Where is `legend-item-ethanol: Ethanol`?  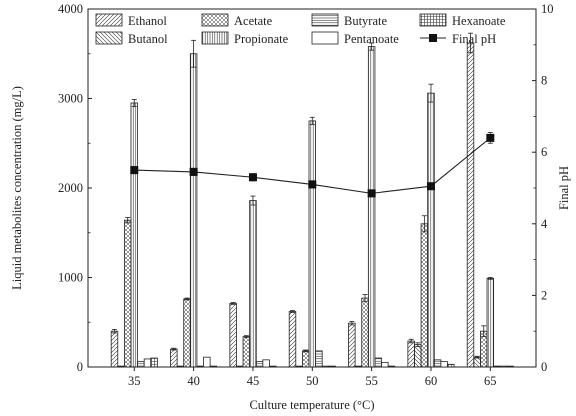 legend-item-ethanol: Ethanol is located at coordinates (131, 20).